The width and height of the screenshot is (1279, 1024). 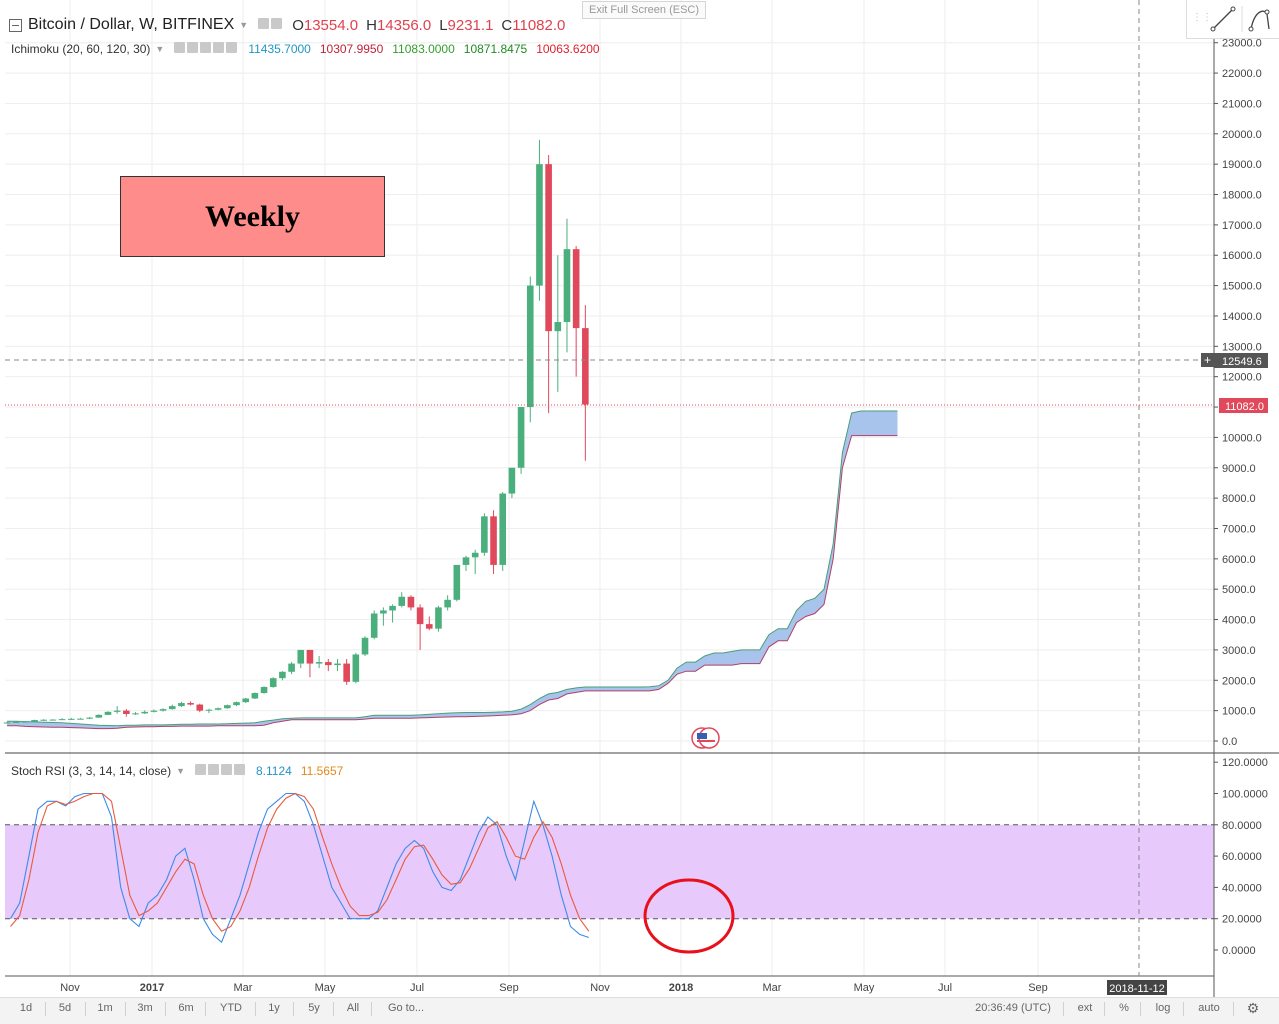 I want to click on price-tick-label: 6000.0, so click(x=1239, y=560).